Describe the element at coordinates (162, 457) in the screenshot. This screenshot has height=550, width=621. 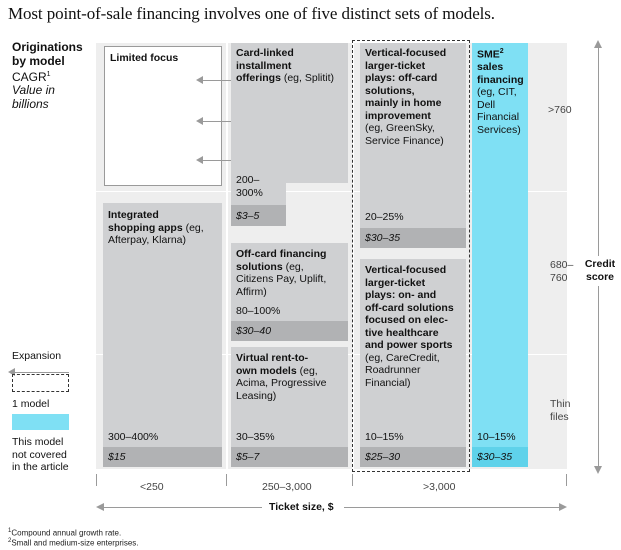
I see `integrated-apps-value-strip` at that location.